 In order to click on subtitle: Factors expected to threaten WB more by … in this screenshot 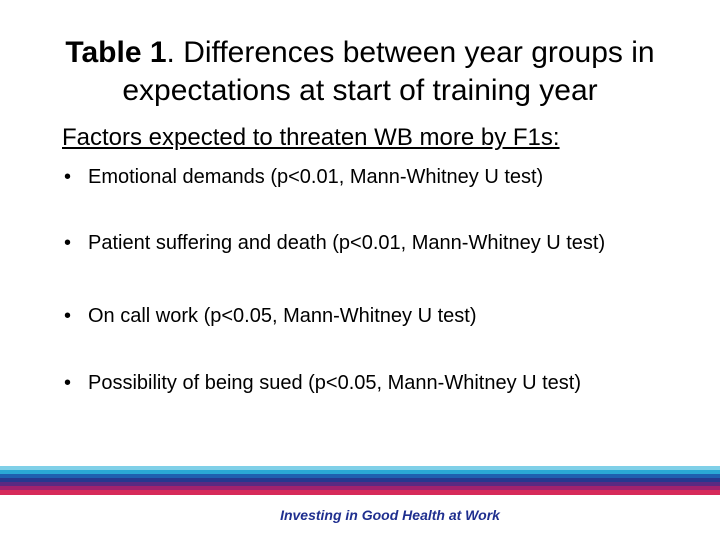, I will do `click(311, 137)`.